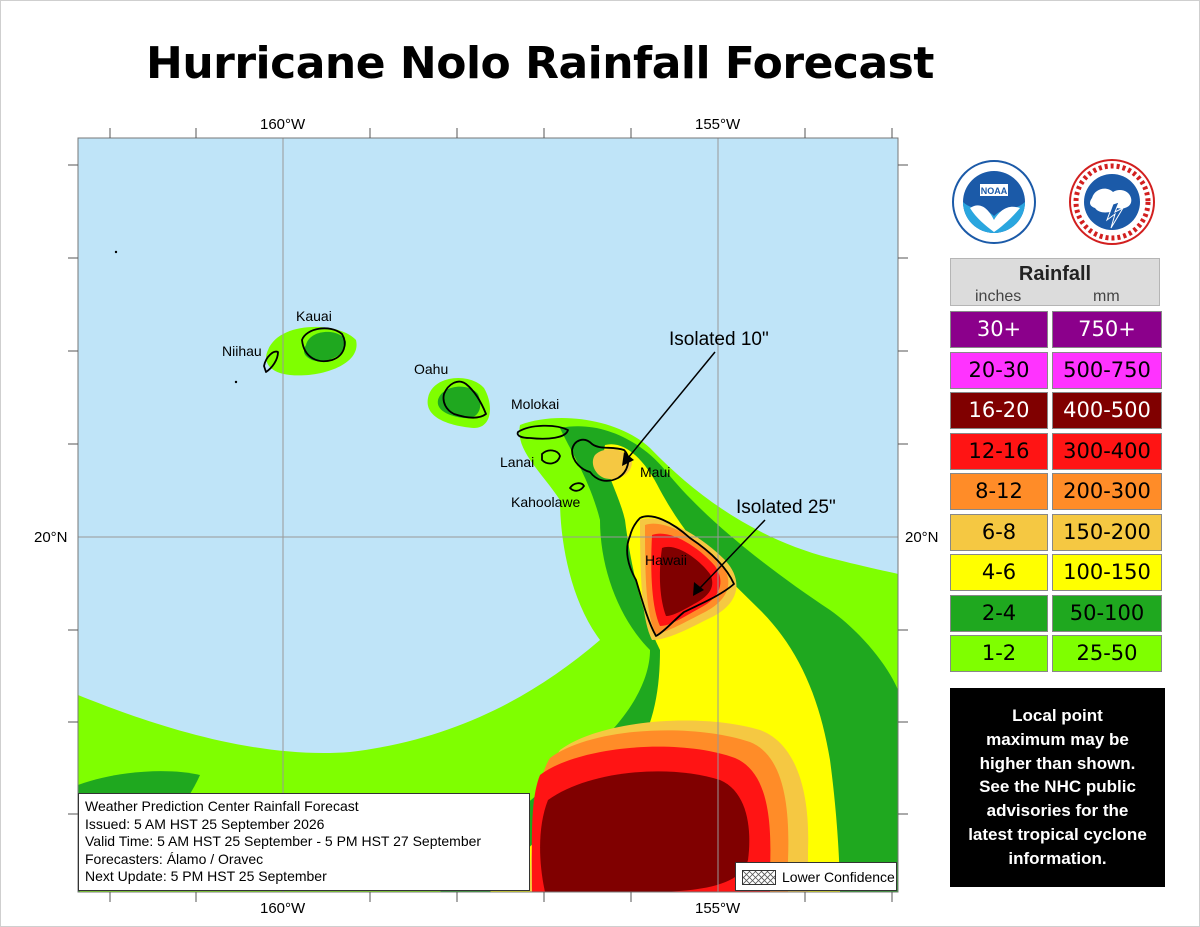 This screenshot has height=927, width=1200. I want to click on national-weather-service-logo-icon, so click(1112, 202).